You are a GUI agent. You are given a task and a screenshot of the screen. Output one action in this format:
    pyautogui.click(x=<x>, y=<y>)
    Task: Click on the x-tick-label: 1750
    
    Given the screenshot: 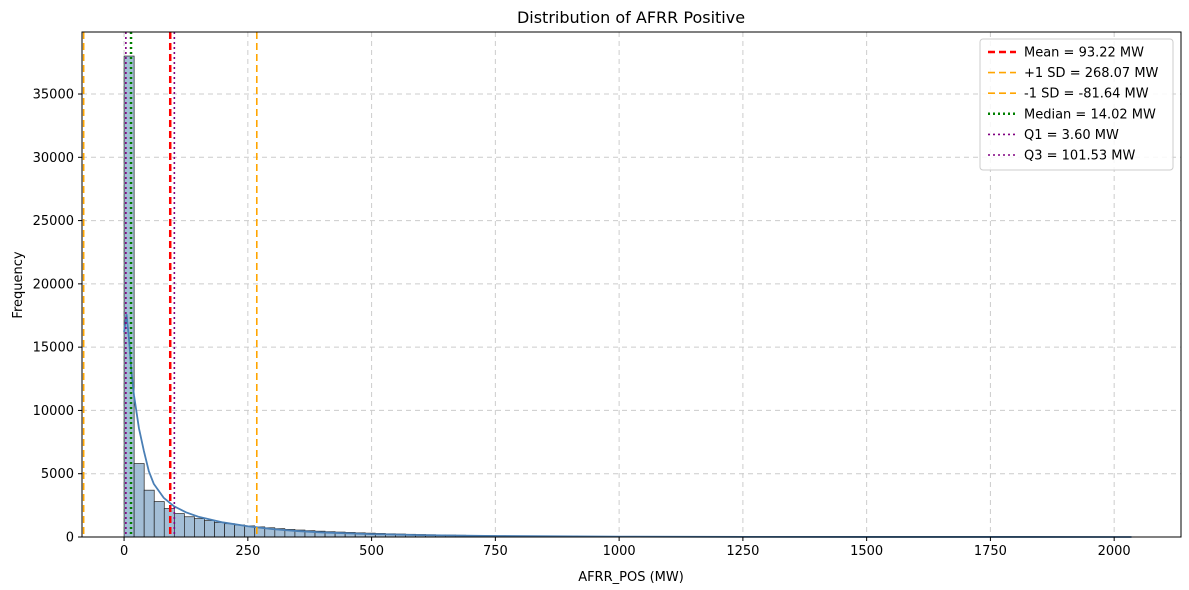 What is the action you would take?
    pyautogui.click(x=990, y=551)
    